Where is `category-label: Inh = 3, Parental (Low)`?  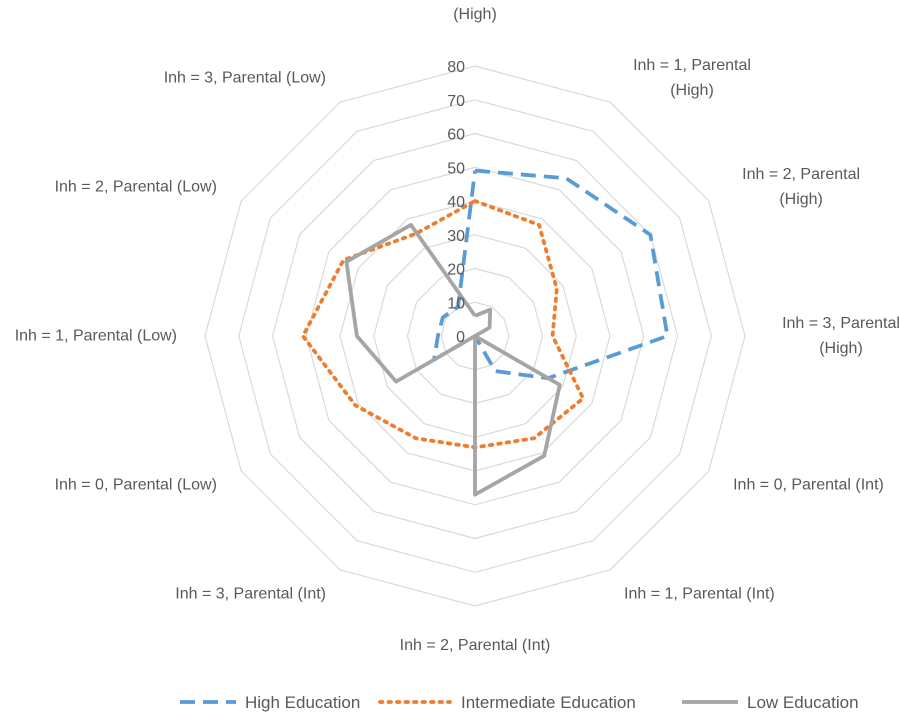
category-label: Inh = 3, Parental (Low) is located at coordinates (245, 77).